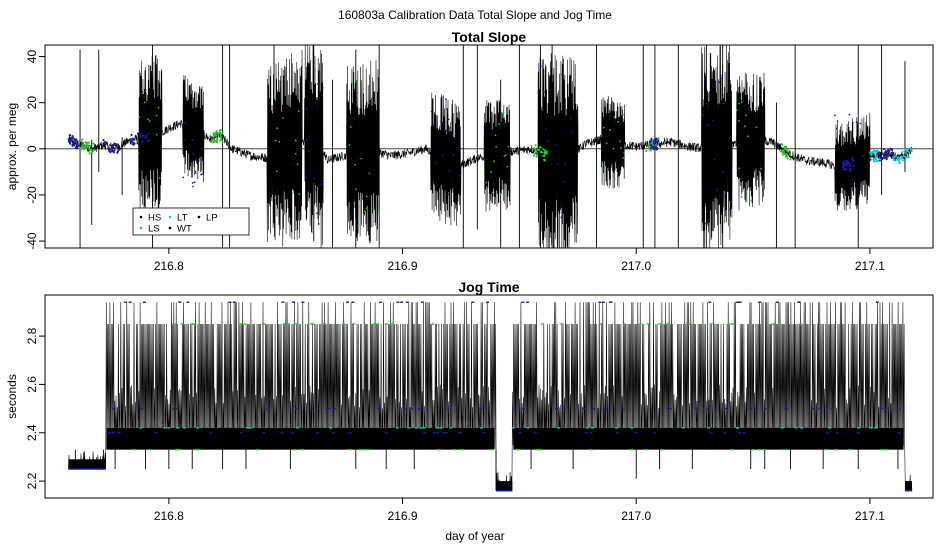 Image resolution: width=950 pixels, height=550 pixels. What do you see at coordinates (141, 228) in the screenshot?
I see `legend-marker` at bounding box center [141, 228].